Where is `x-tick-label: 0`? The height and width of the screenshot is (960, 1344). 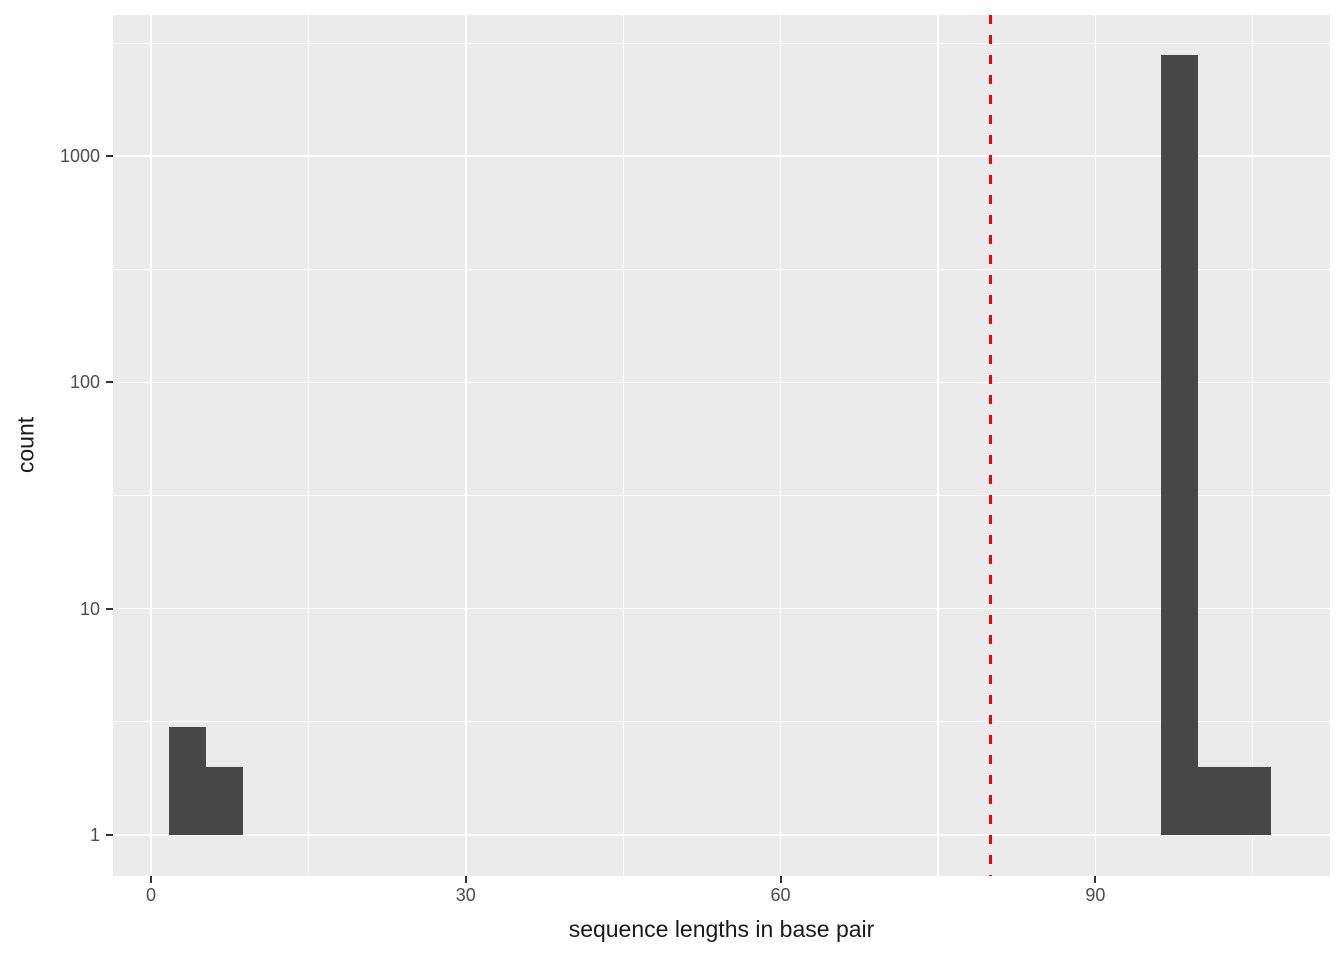
x-tick-label: 0 is located at coordinates (150, 895).